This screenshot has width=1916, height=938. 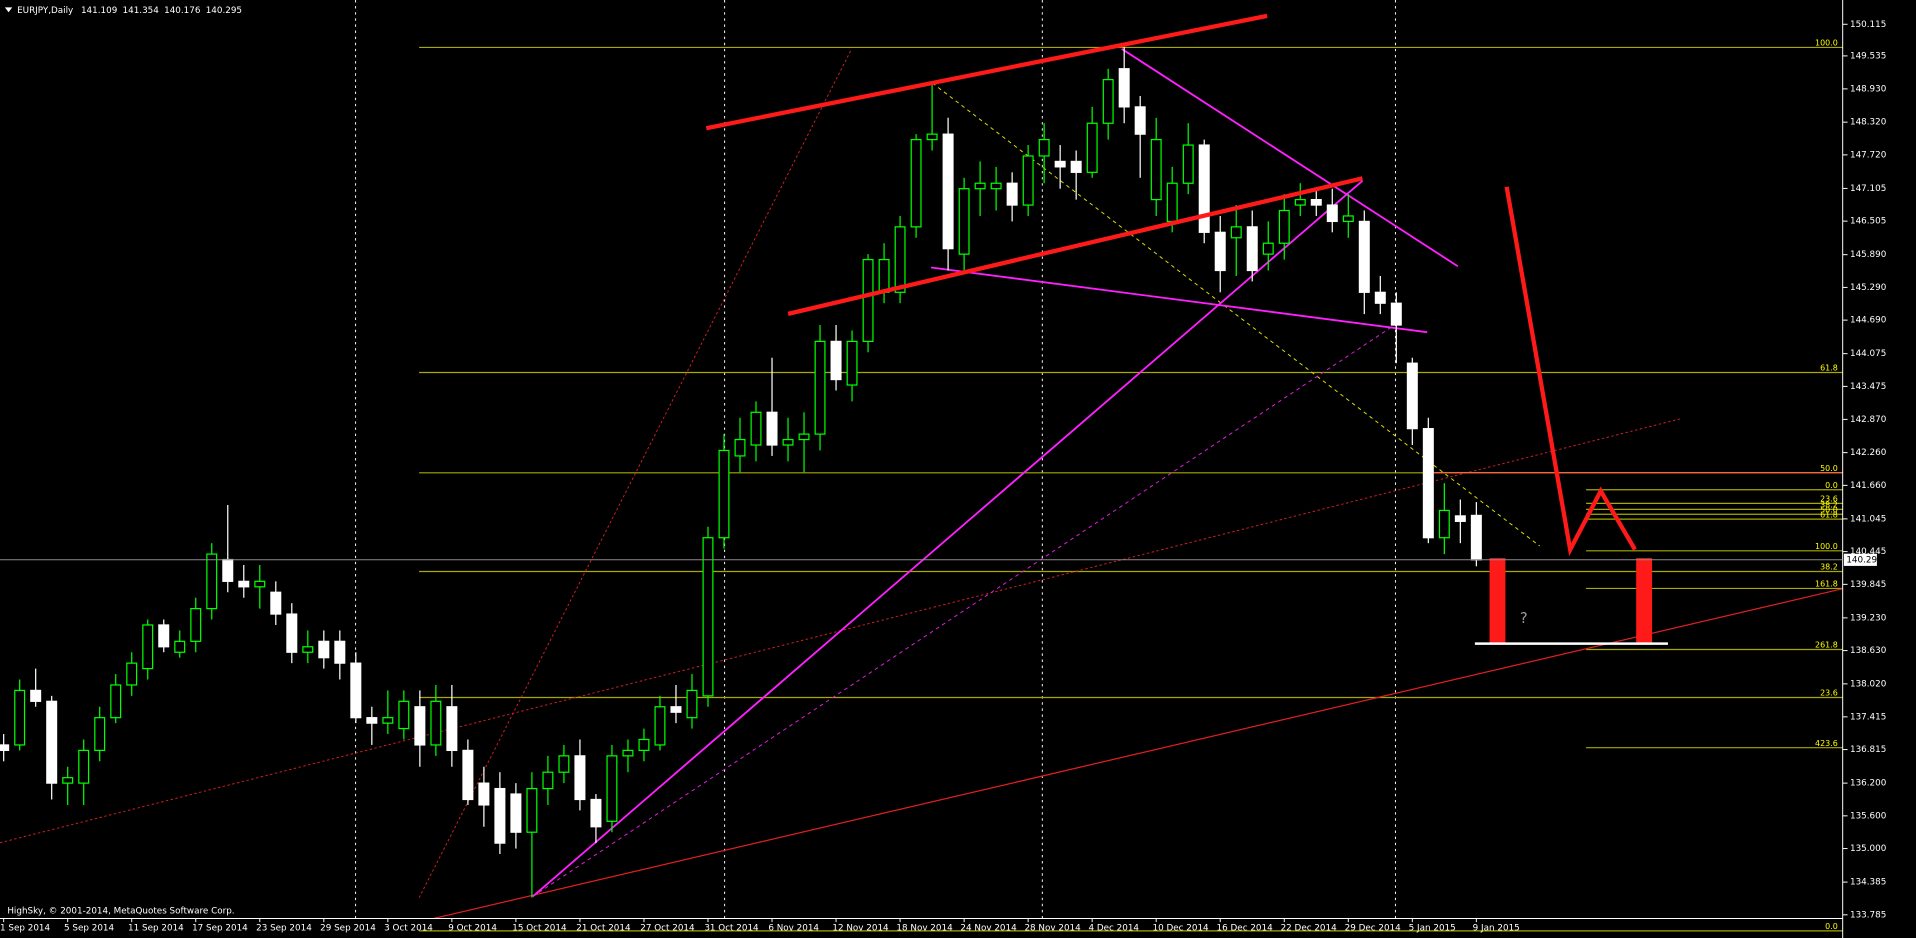 I want to click on x-tick-label: 24 Nov 2014, so click(x=988, y=929).